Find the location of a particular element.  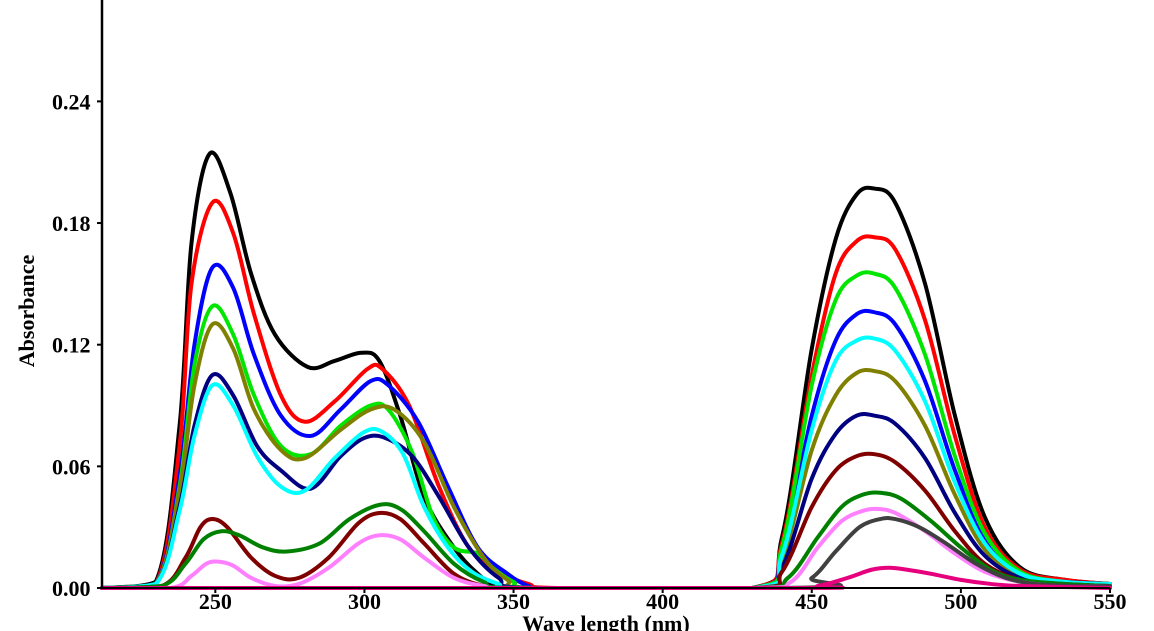

y-tick-label: 0.12 is located at coordinates (71, 345).